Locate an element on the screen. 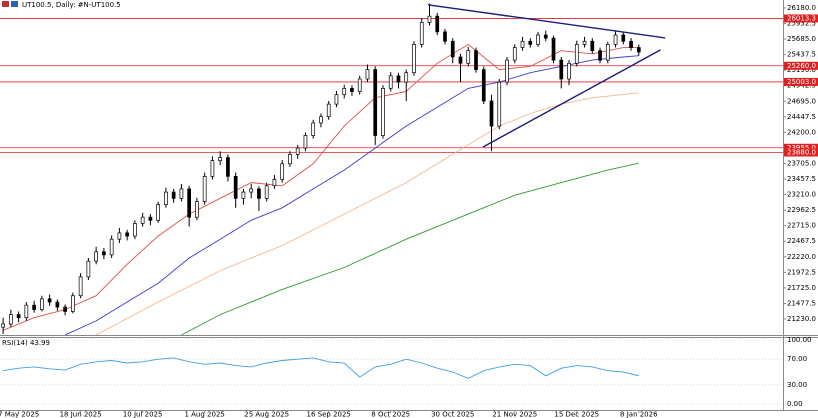 Image resolution: width=818 pixels, height=418 pixels. y-tick-label: 22220.0 is located at coordinates (801, 257).